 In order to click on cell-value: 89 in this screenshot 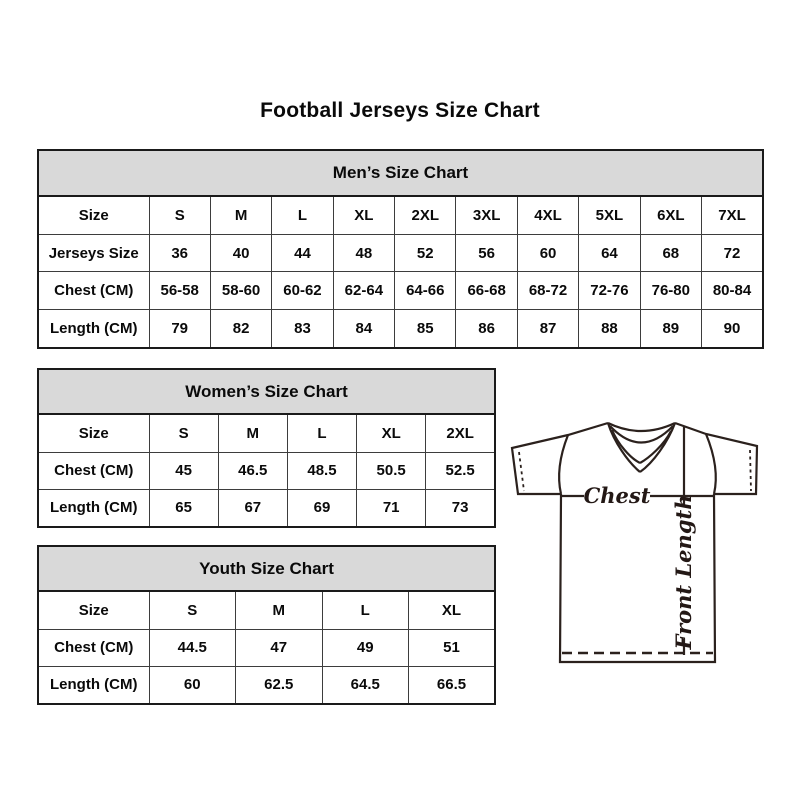, I will do `click(671, 328)`.